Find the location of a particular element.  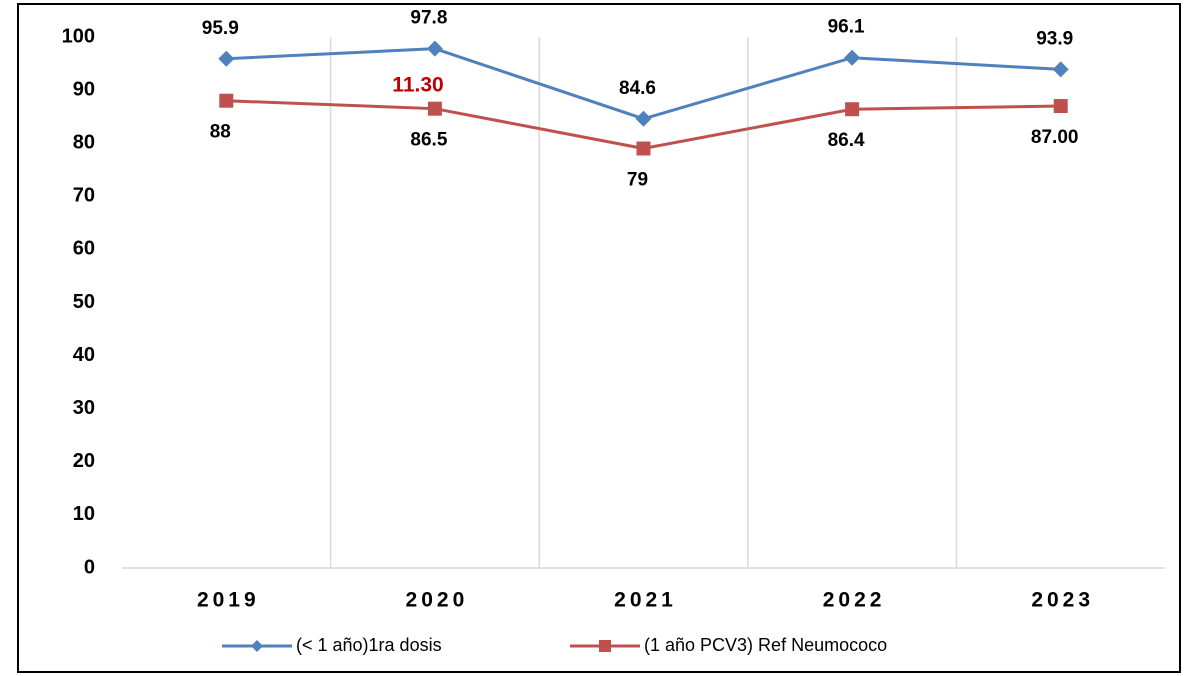

x-tick-label: 2019 is located at coordinates (228, 600).